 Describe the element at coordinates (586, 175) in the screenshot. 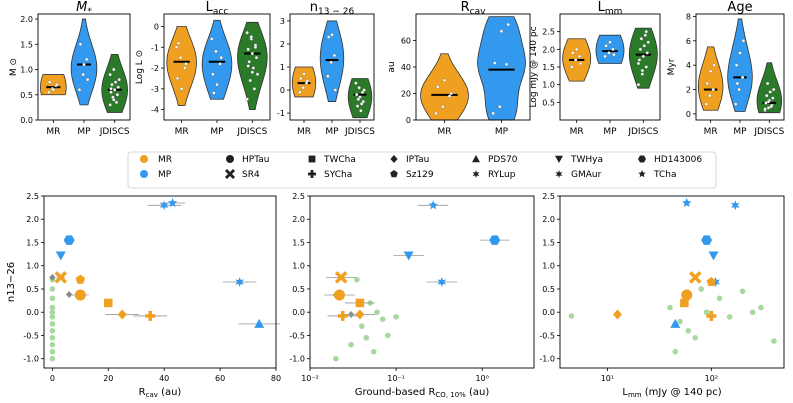

I see `legend-label: GMAur` at that location.